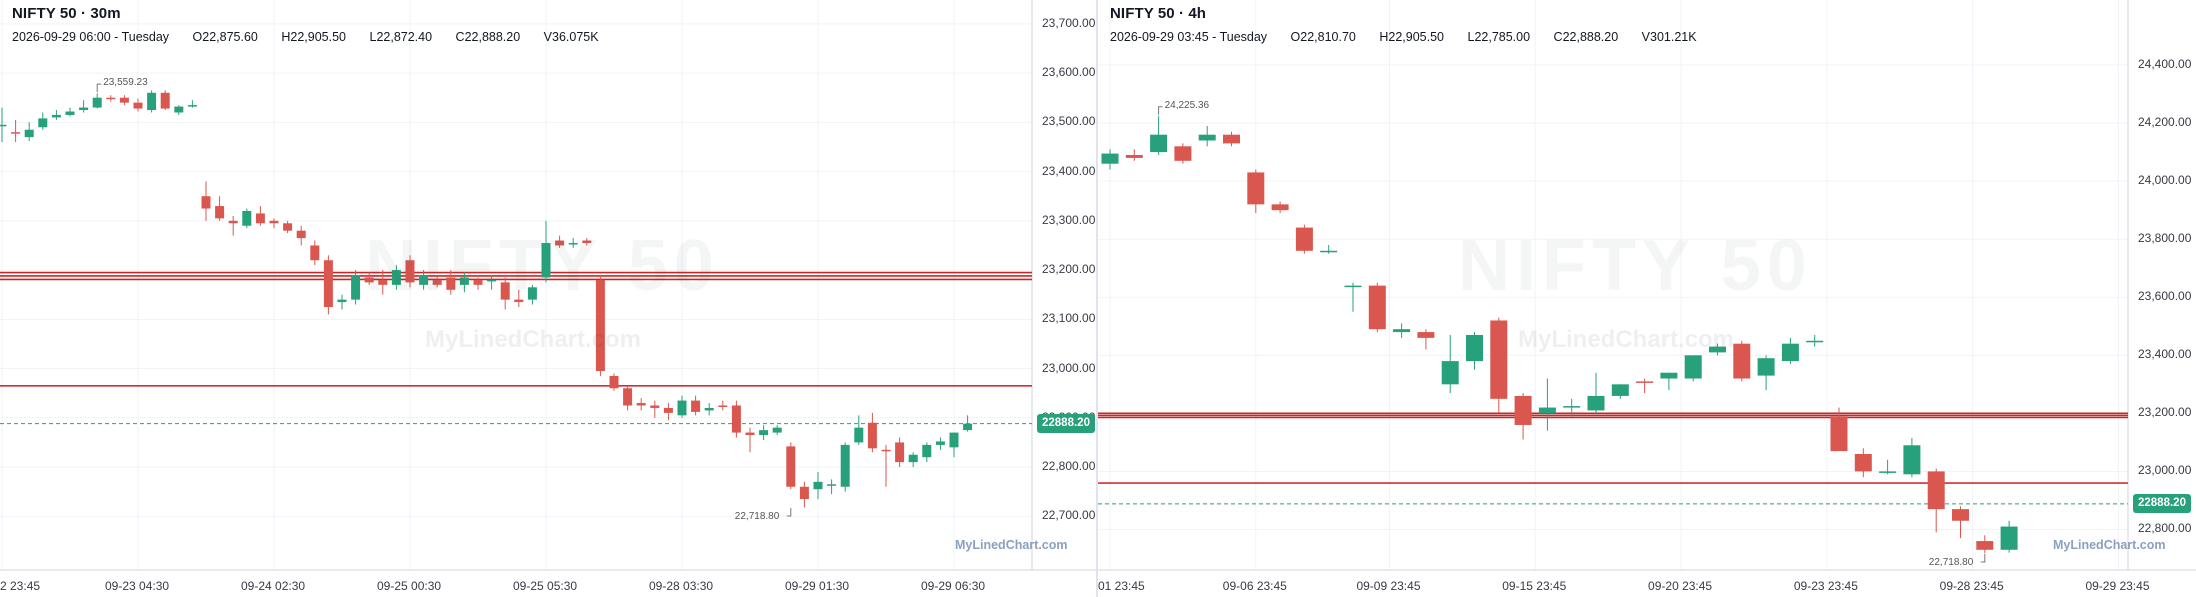  I want to click on chart-title: NIFTY 50 · 30m, so click(66, 13).